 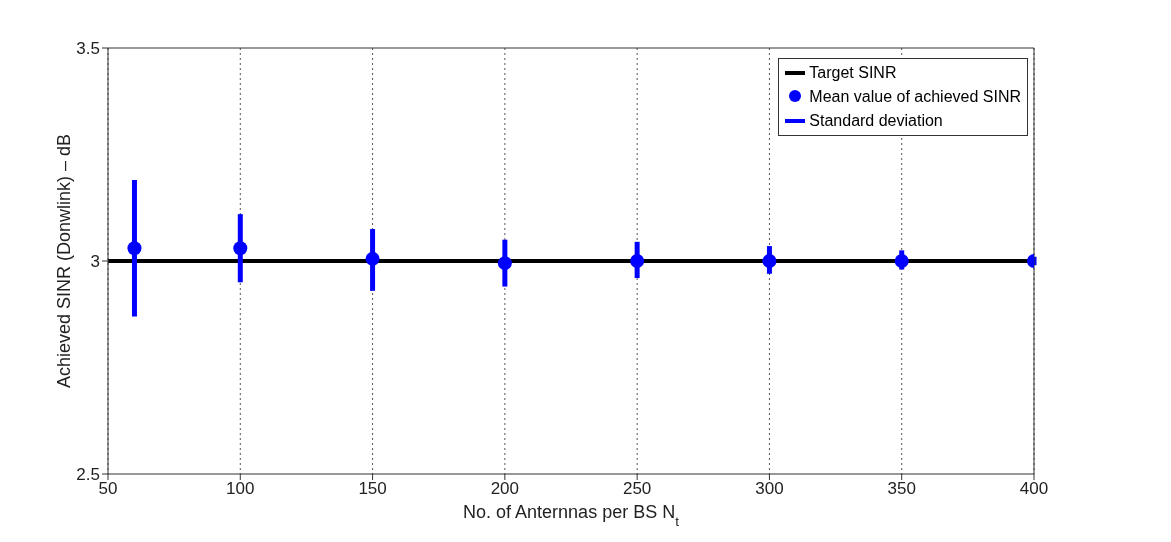 What do you see at coordinates (64, 261) in the screenshot?
I see `y-axis-title: Achieved SINR (Donwlink) – dB` at bounding box center [64, 261].